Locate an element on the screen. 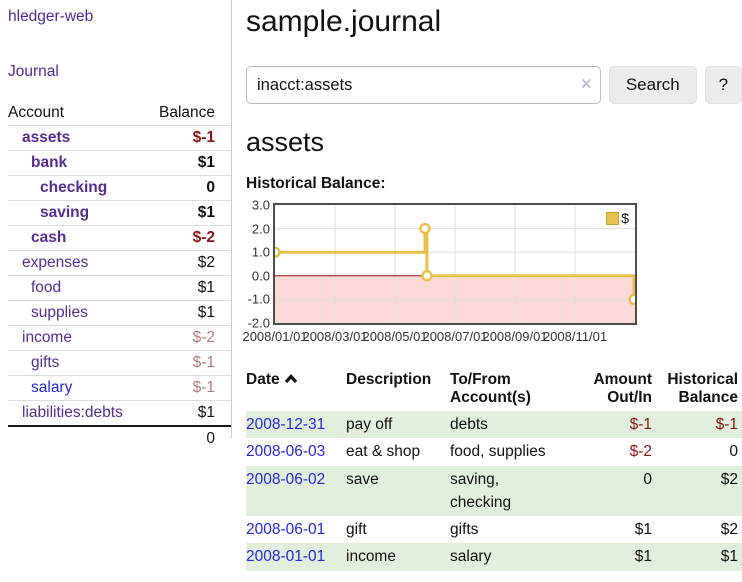  register-row: 2008-12-31 pay off debts $-1 $-1 is located at coordinates (494, 425).